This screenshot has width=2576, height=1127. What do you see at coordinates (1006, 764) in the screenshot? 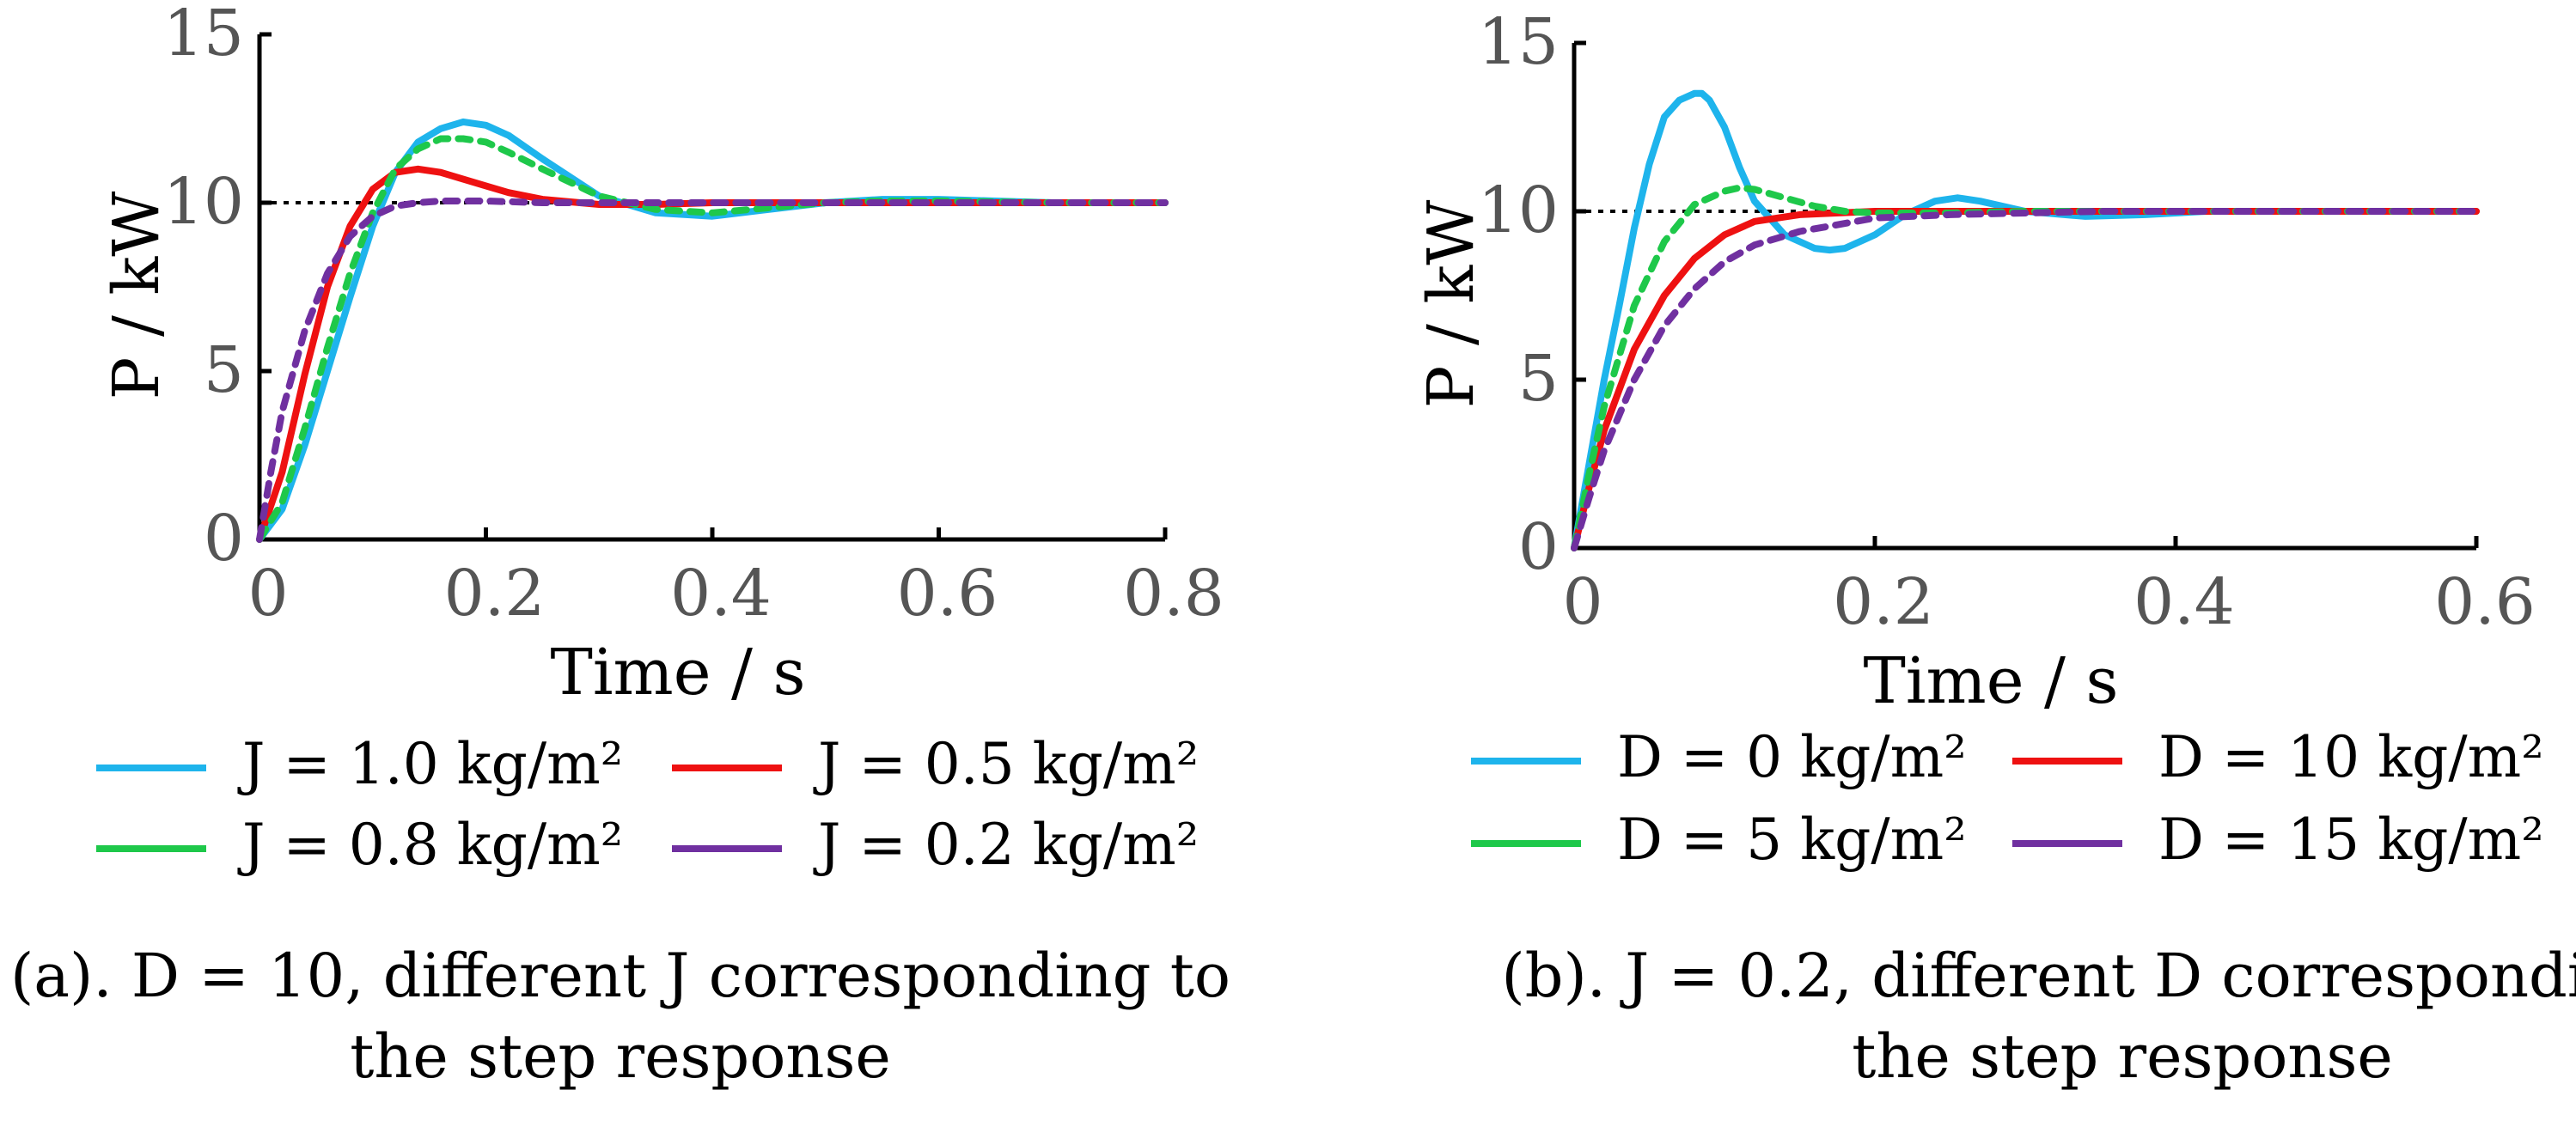
I see `legend-entry: J = 0.5 kg/m²` at bounding box center [1006, 764].